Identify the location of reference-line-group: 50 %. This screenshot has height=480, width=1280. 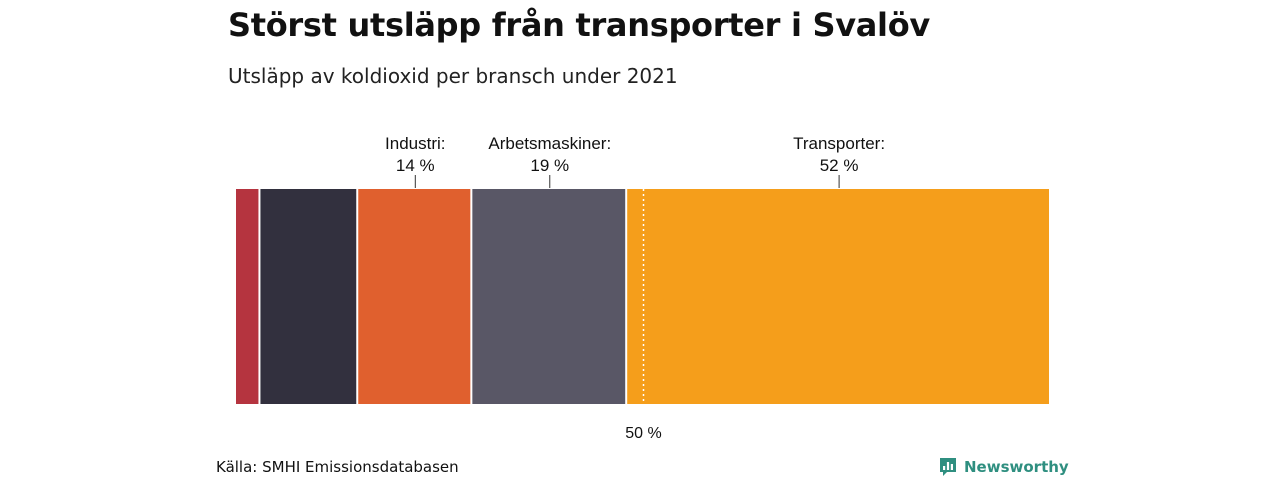
(643, 315).